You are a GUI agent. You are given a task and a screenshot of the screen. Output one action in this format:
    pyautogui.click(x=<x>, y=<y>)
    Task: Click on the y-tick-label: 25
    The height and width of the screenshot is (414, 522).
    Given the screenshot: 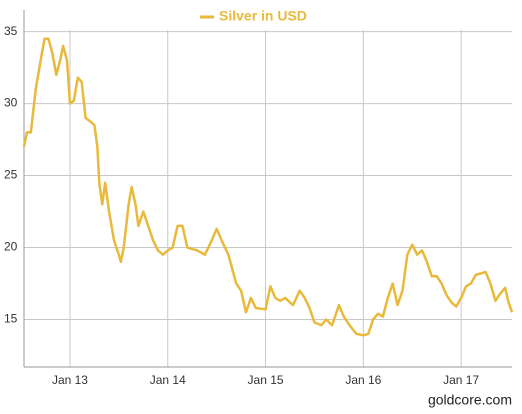 What is the action you would take?
    pyautogui.click(x=11, y=175)
    